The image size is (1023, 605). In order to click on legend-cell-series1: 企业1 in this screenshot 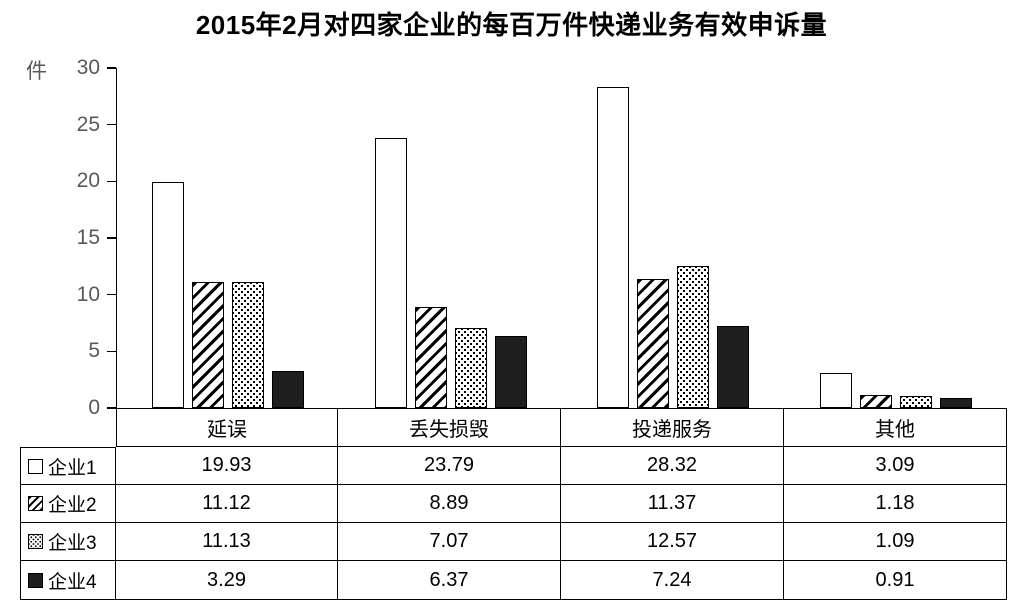, I will do `click(68, 466)`.